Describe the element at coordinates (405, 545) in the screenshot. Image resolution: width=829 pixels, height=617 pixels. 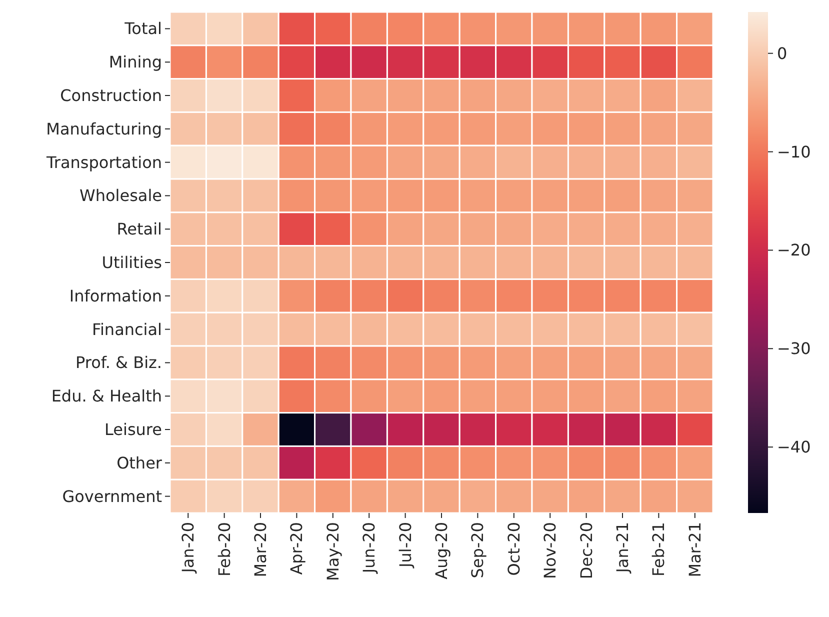
I see `x-tick-label: Jul-20` at that location.